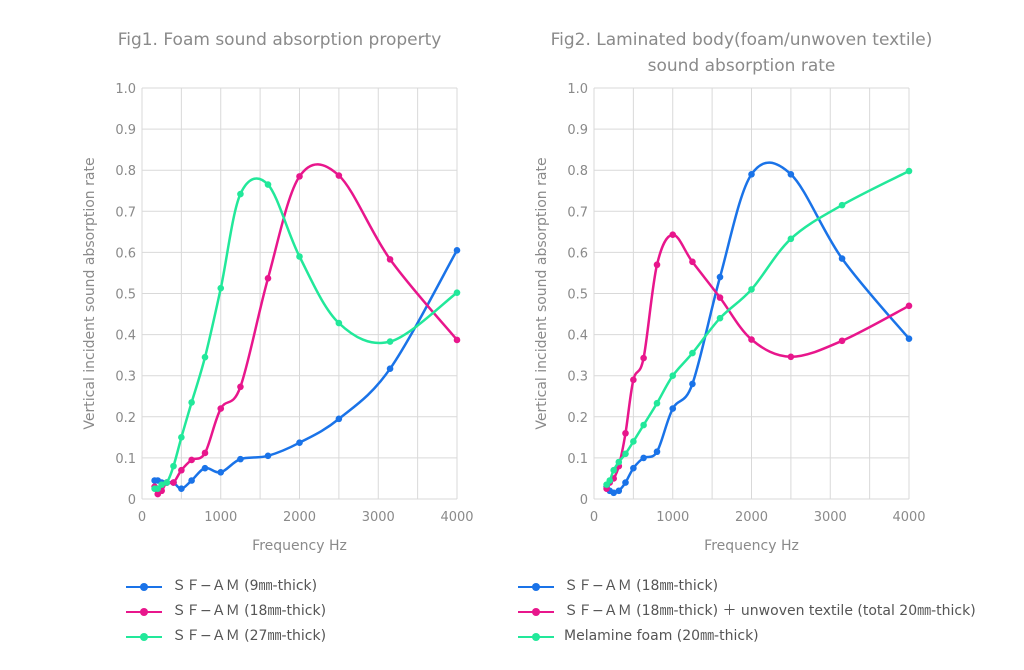 Image resolution: width=1024 pixels, height=670 pixels. I want to click on chart-2-ytick-label: 0.5, so click(577, 295).